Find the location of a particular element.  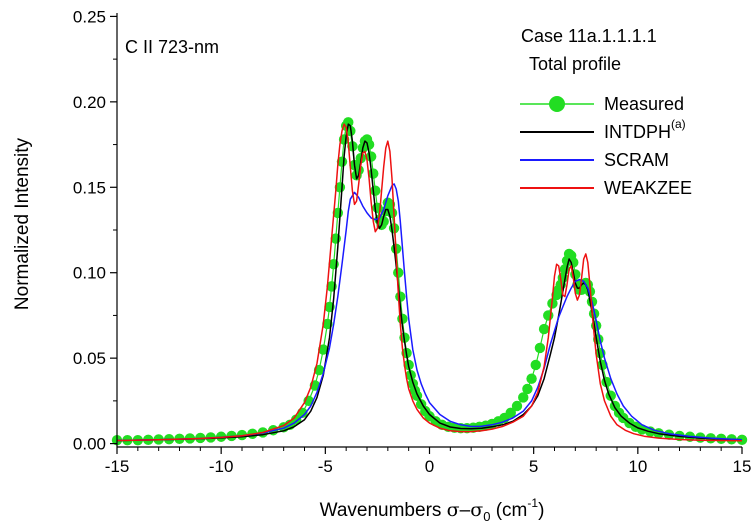

y-tick-label: 0.20 is located at coordinates (89, 102).